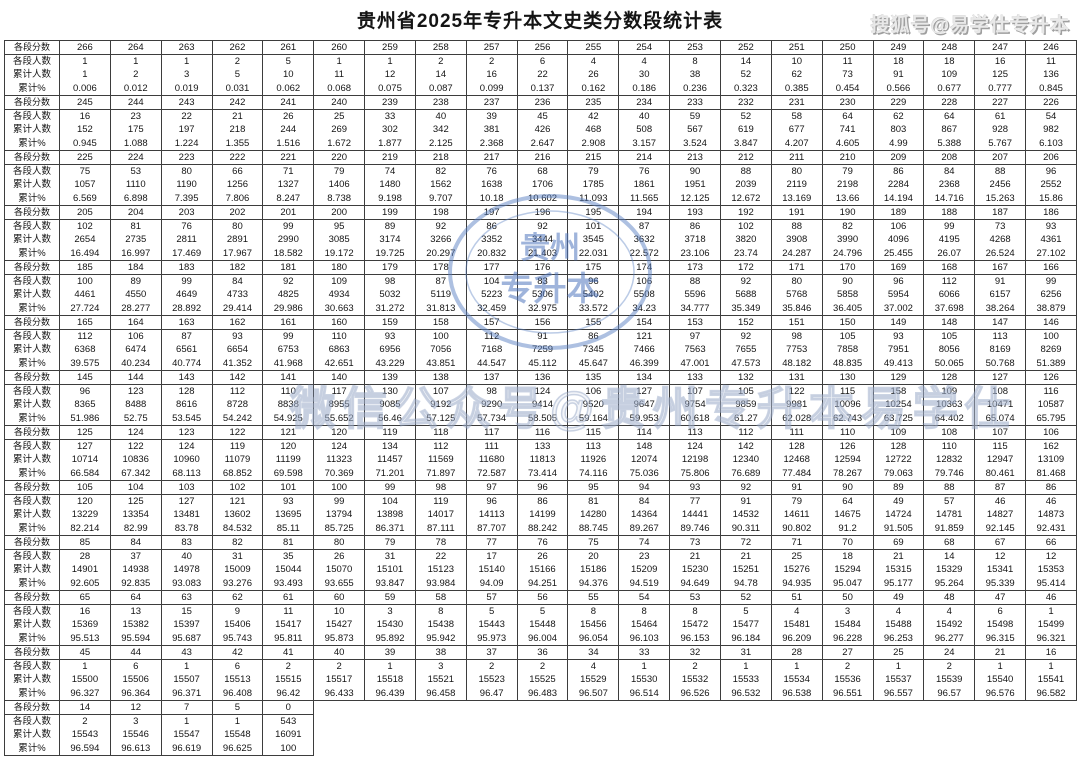 Image resolution: width=1080 pixels, height=763 pixels. I want to click on score-cell: 237, so click(491, 102).